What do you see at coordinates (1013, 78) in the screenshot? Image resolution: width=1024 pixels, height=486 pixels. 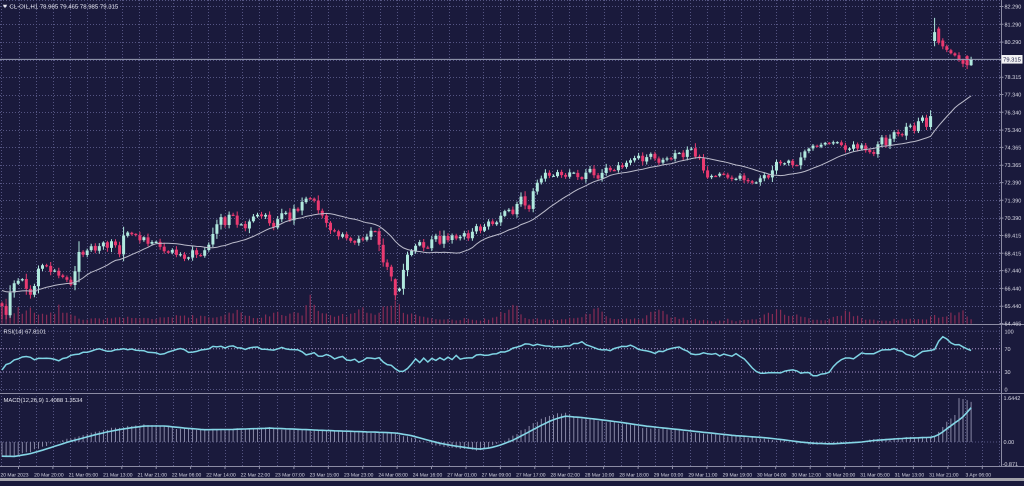 I see `svg-text: 78.315` at bounding box center [1013, 78].